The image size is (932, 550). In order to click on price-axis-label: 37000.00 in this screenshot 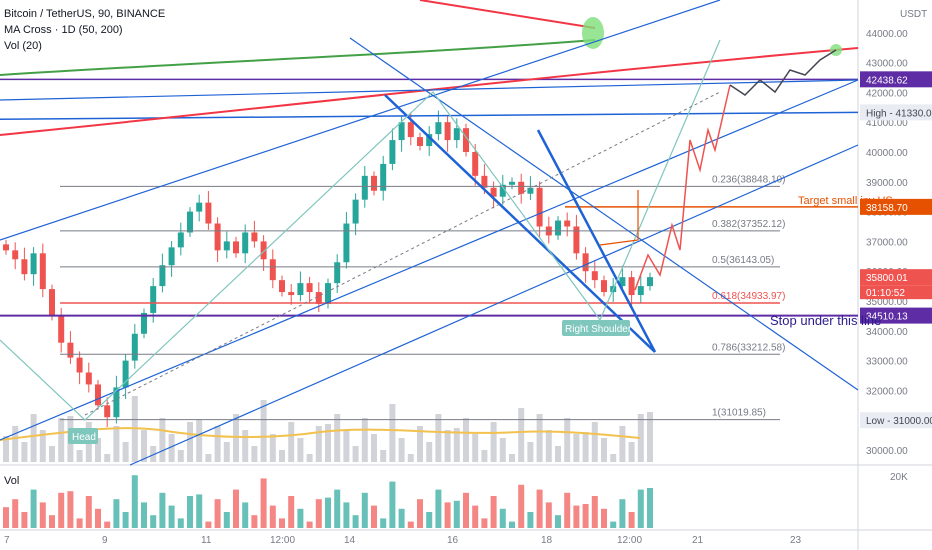, I will do `click(887, 242)`.